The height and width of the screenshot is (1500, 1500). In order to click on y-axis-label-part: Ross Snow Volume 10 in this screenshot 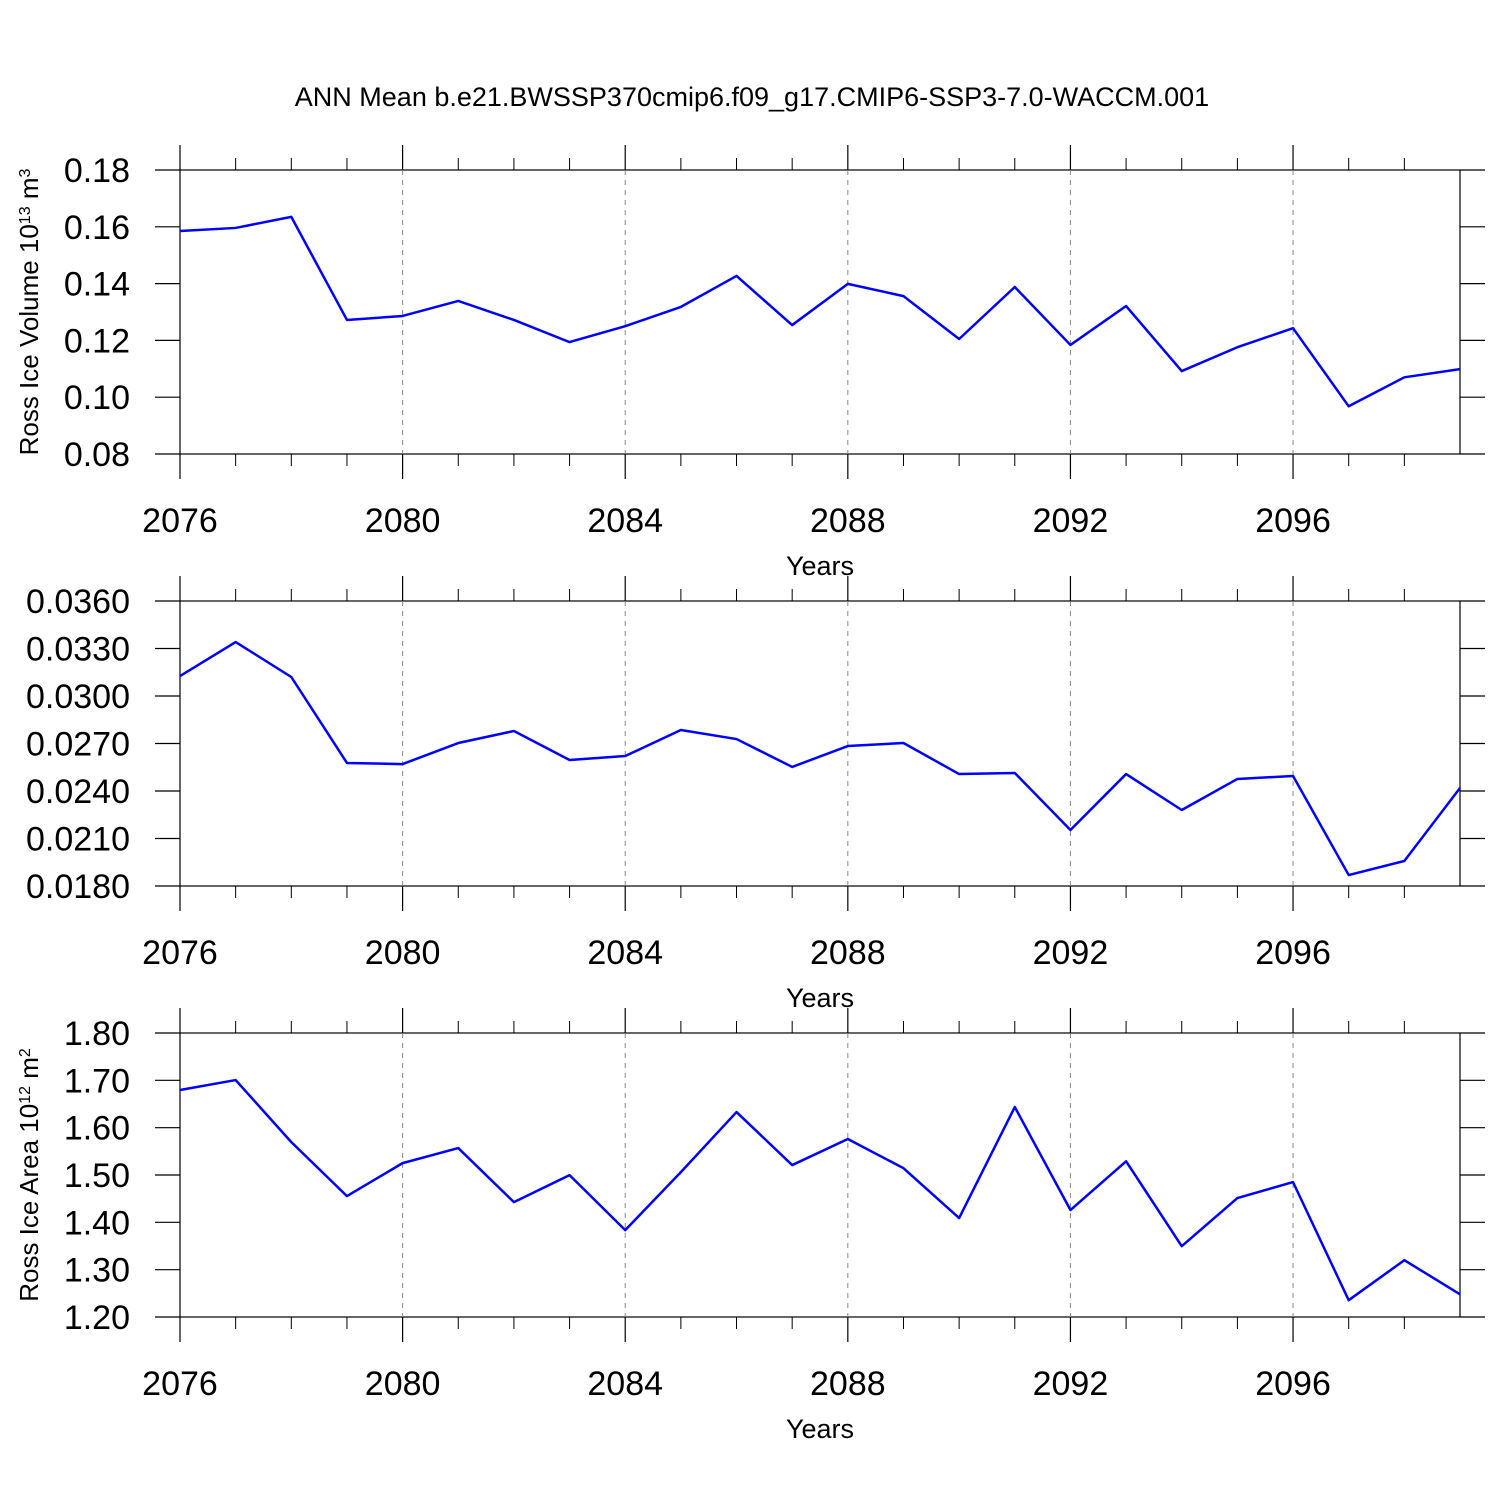, I will do `click(2, 772)`.